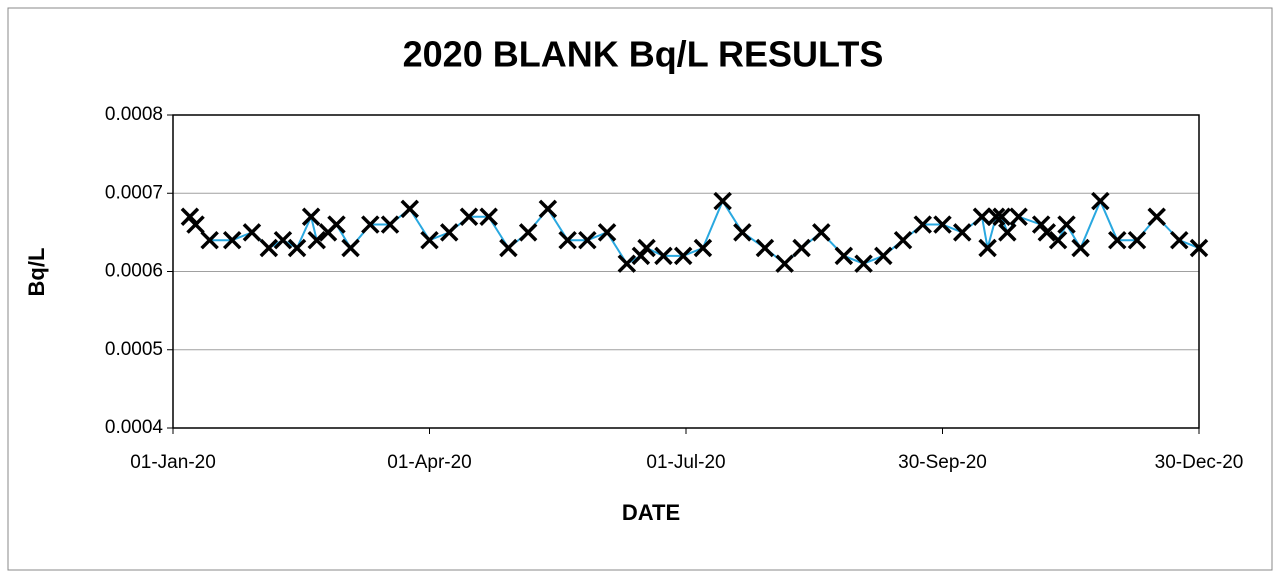 The height and width of the screenshot is (571, 1278). I want to click on y-tick-label: 0.0005, so click(134, 349).